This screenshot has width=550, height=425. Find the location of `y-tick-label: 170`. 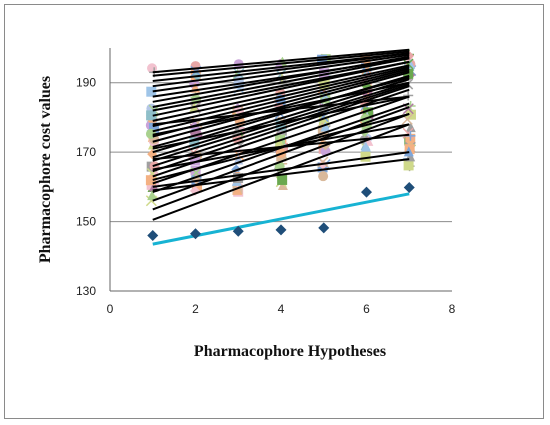

y-tick-label: 170 is located at coordinates (86, 152).